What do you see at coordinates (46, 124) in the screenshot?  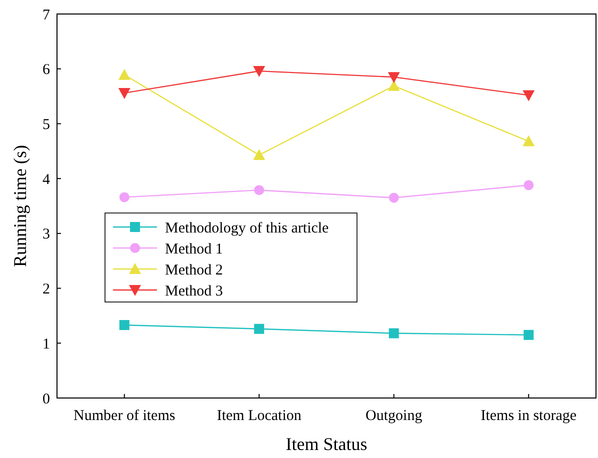 I see `y-tick-label: 5` at bounding box center [46, 124].